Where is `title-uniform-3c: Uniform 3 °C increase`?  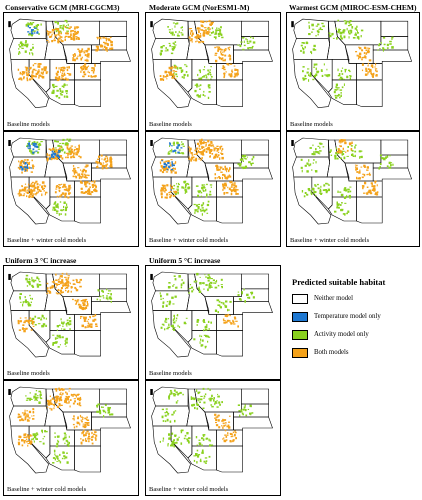
title-uniform-3c: Uniform 3 °C increase is located at coordinates (41, 260).